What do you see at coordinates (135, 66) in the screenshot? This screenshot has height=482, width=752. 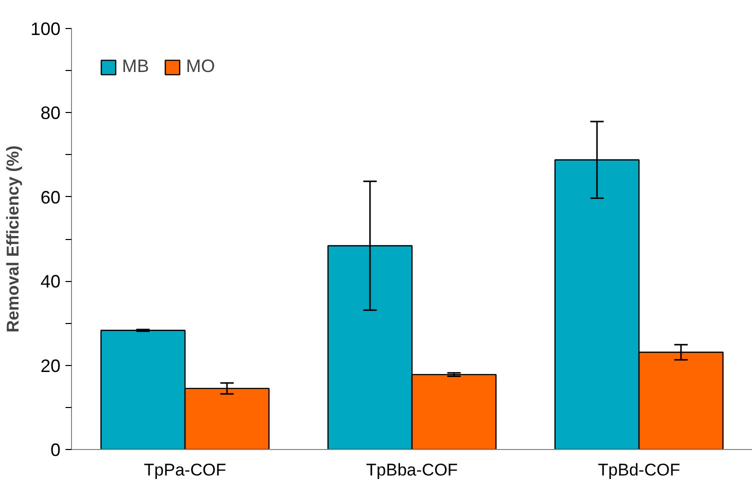 I see `legend-label: MB` at bounding box center [135, 66].